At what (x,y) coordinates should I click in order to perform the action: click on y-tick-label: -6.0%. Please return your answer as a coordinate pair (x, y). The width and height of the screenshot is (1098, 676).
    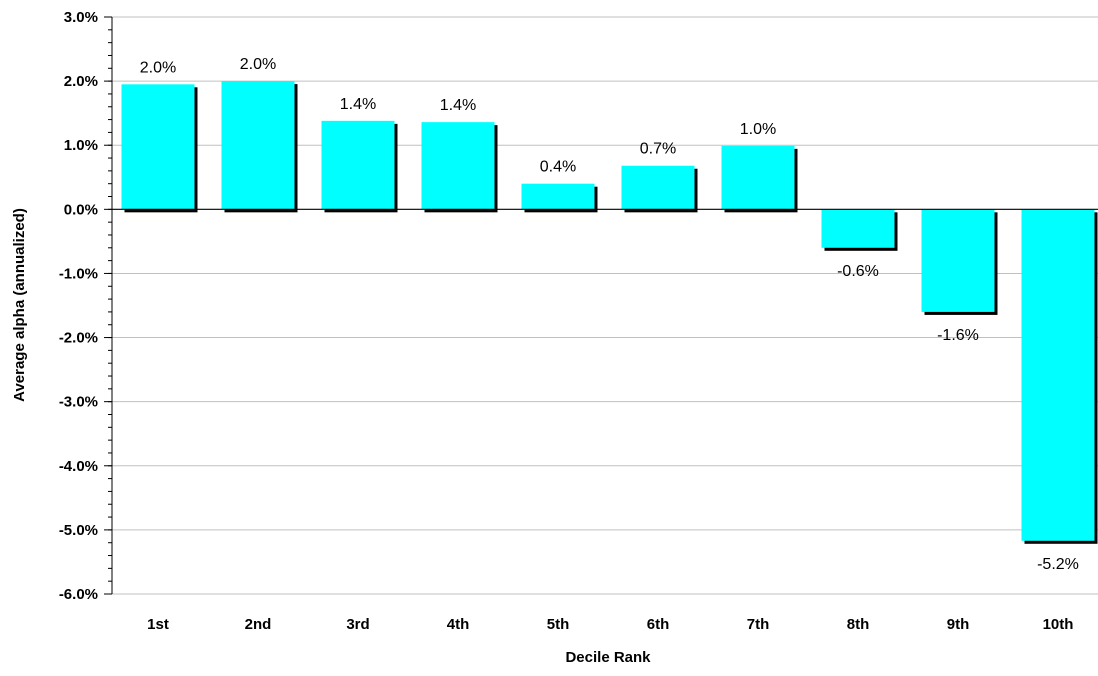
    Looking at the image, I should click on (78, 594).